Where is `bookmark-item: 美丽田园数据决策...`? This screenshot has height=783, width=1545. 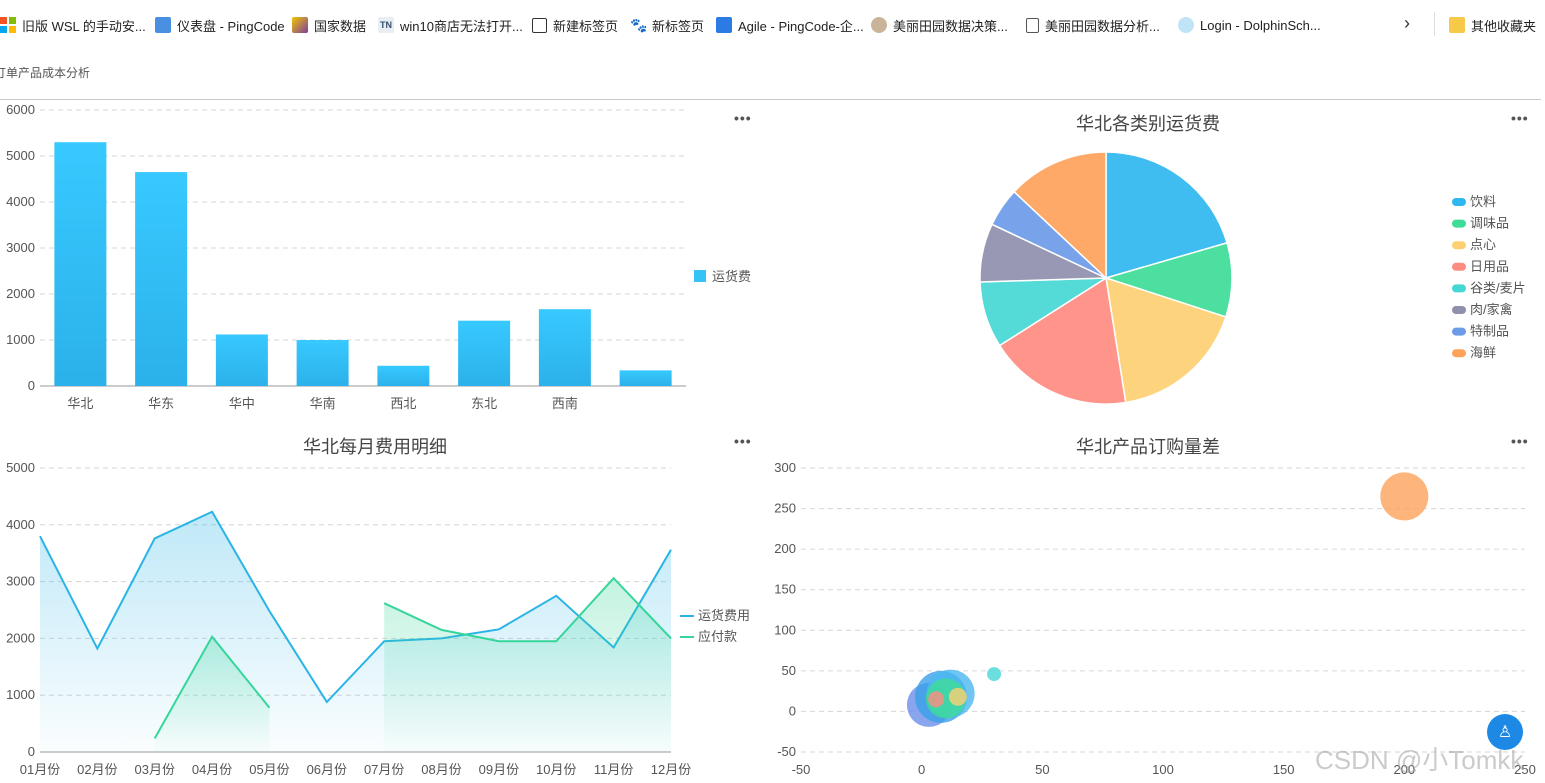
bookmark-item: 美丽田园数据决策... is located at coordinates (939, 25).